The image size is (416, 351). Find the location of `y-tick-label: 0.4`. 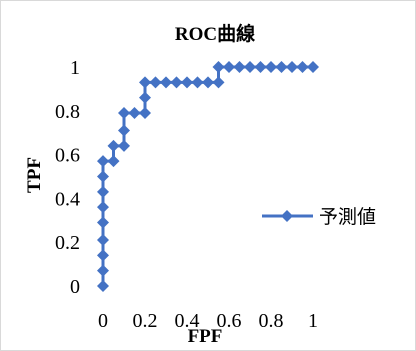

y-tick-label: 0.4 is located at coordinates (67, 199).